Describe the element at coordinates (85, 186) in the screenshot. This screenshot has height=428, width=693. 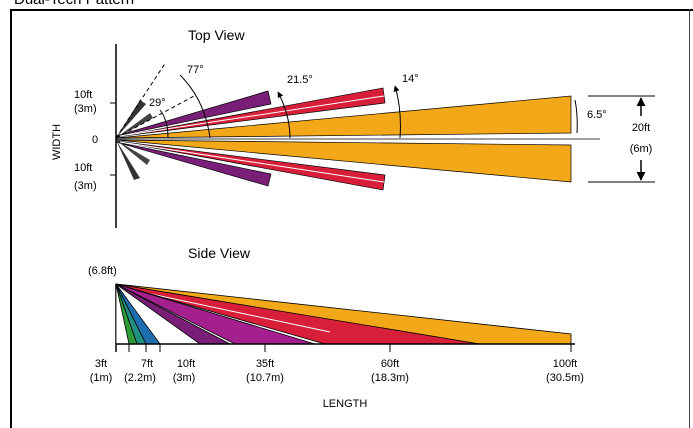
I see `top-view-tick-bottom-m: (3m)` at that location.